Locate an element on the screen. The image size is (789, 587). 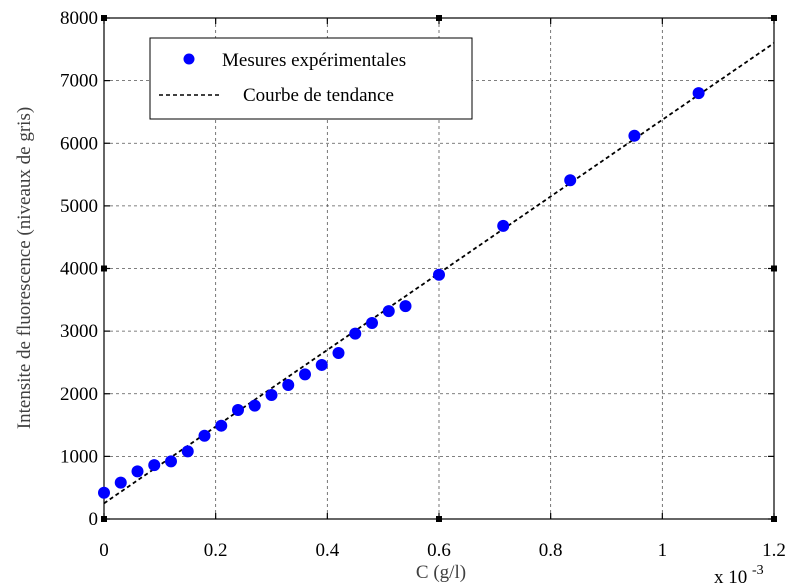
y-tick-label: 8000 is located at coordinates (79, 18).